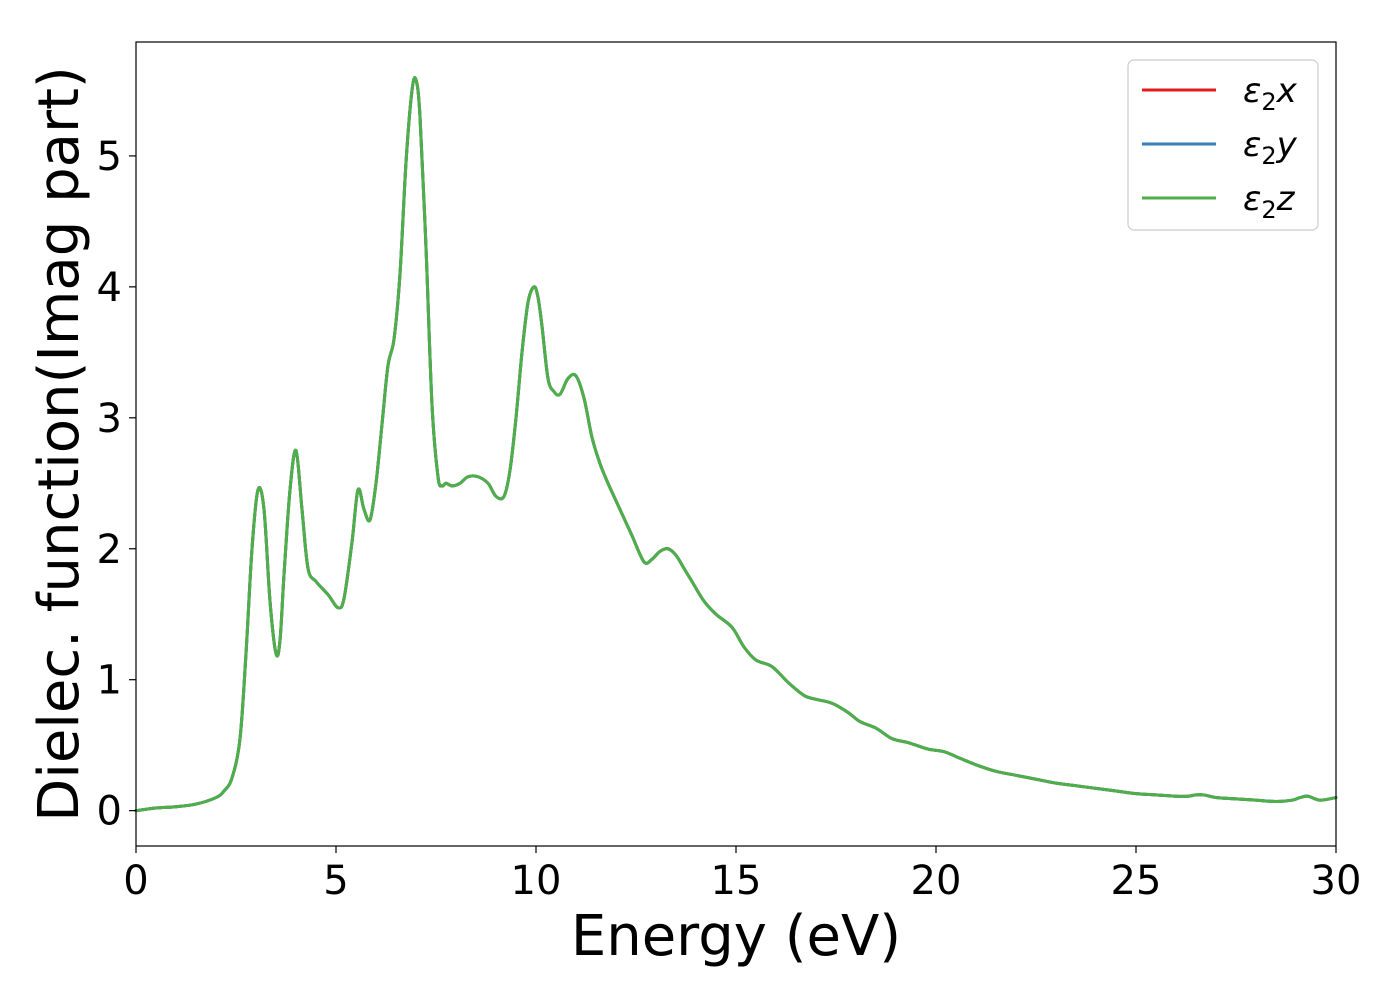  I want to click on x-tick-label: 15, so click(736, 881).